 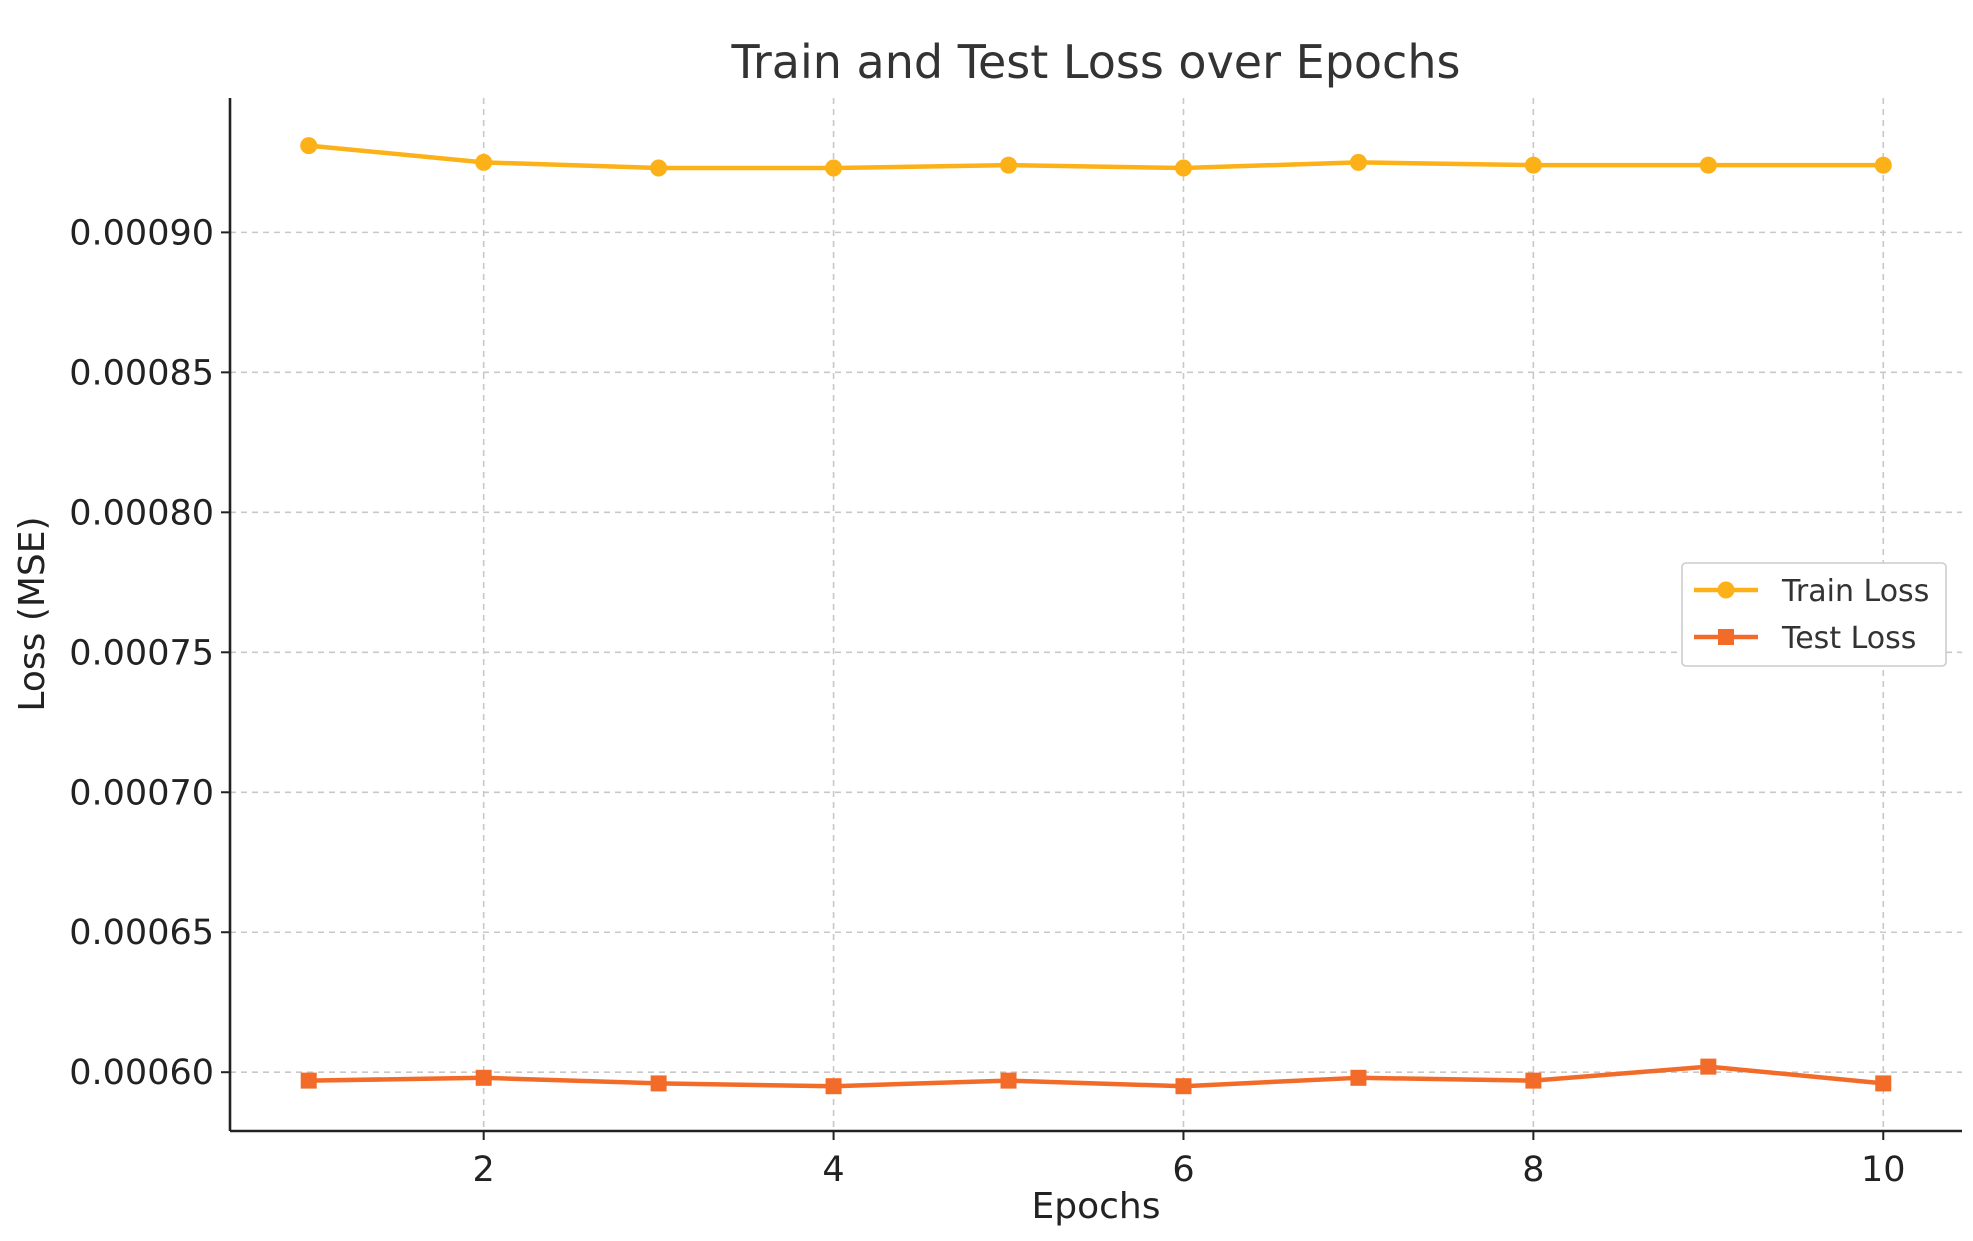 I want to click on legend: Train Loss Test Loss, so click(x=1814, y=614).